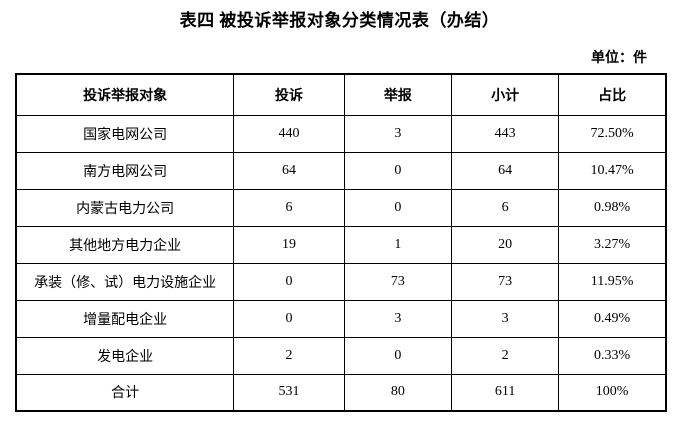 Image resolution: width=679 pixels, height=430 pixels. I want to click on value-cell: 440, so click(289, 133).